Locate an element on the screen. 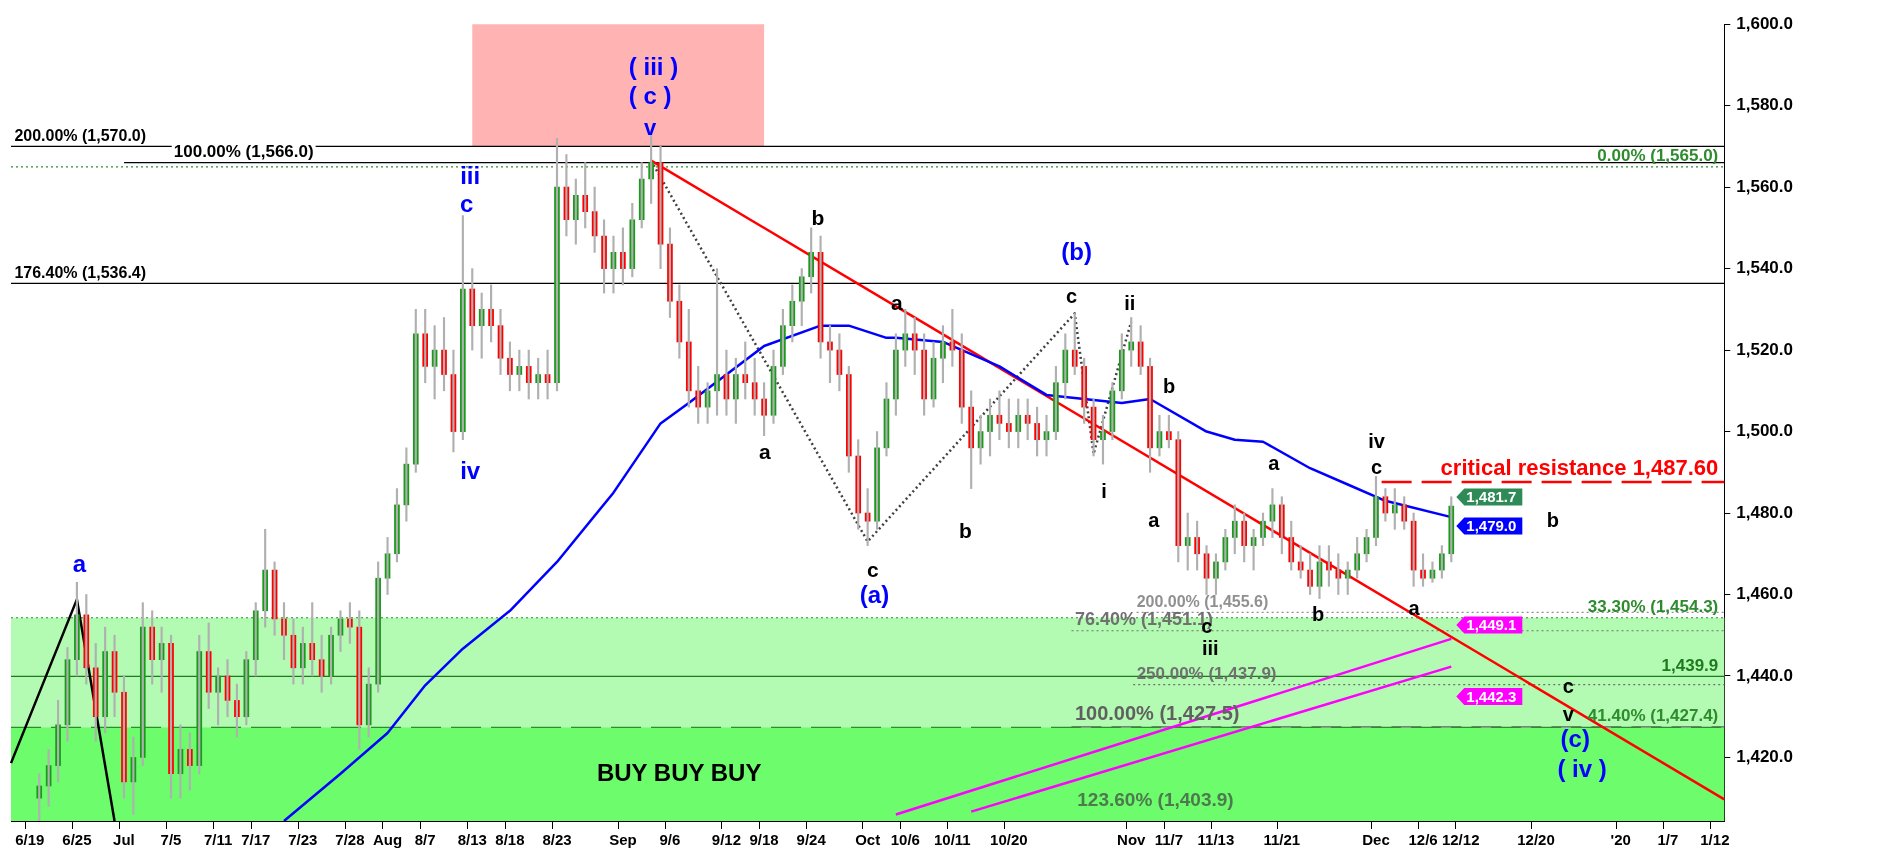 This screenshot has width=1891, height=861. x-tick-label: 11/7 is located at coordinates (1169, 840).